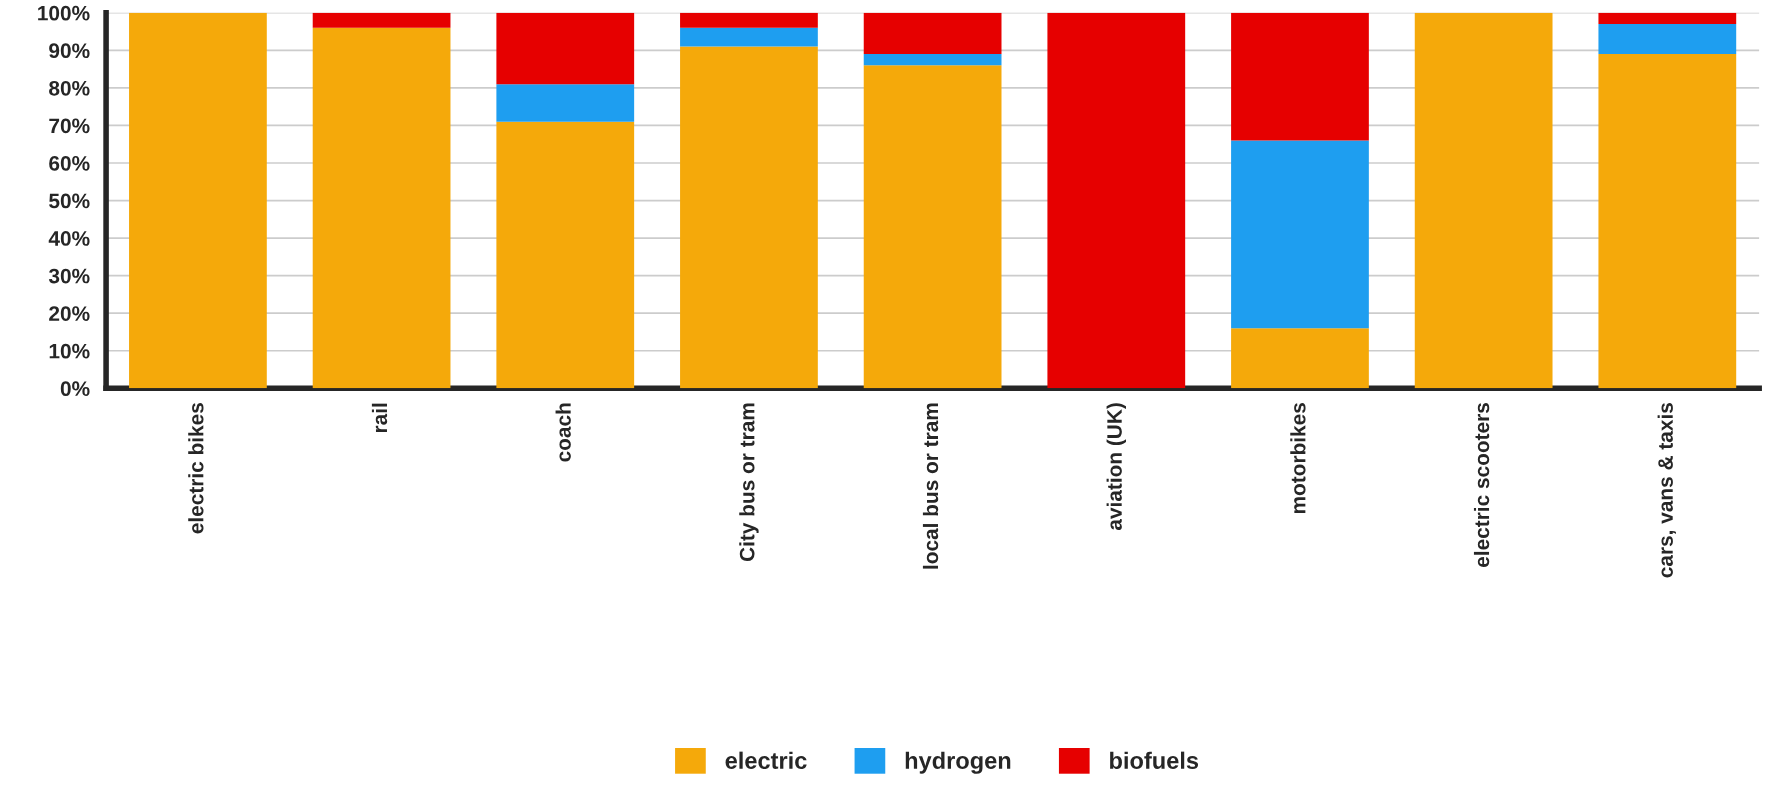  I want to click on y-tick-label: 30%, so click(69, 276).